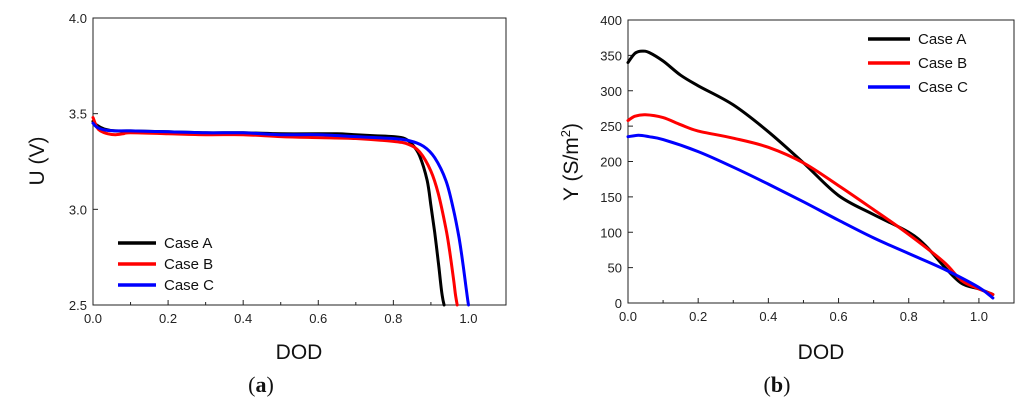  Describe the element at coordinates (611, 91) in the screenshot. I see `y-tick-label: 300` at that location.